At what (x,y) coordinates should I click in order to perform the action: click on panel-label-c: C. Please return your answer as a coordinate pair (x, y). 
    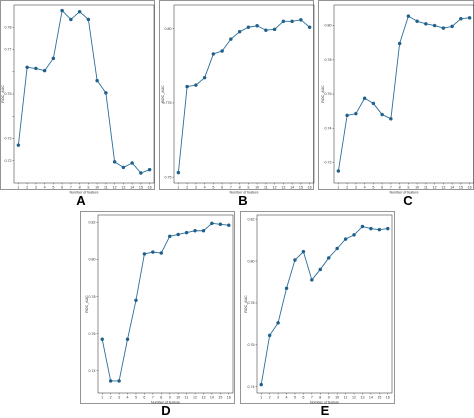
    Looking at the image, I should click on (408, 200).